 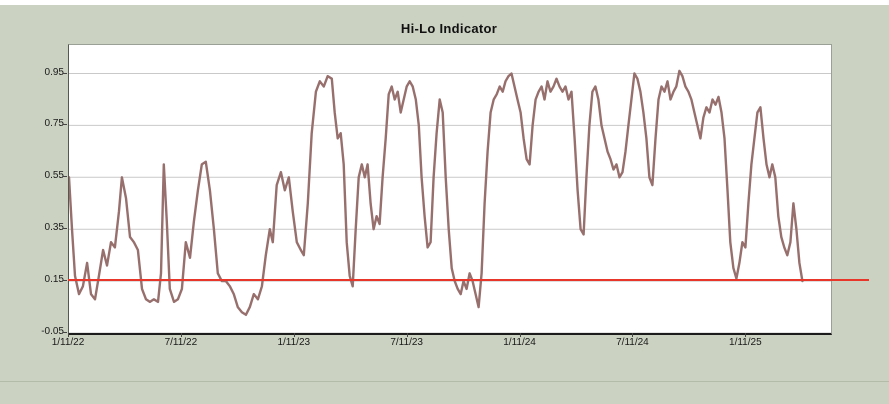 I want to click on x-tick-label: 1/11/24, so click(x=519, y=342).